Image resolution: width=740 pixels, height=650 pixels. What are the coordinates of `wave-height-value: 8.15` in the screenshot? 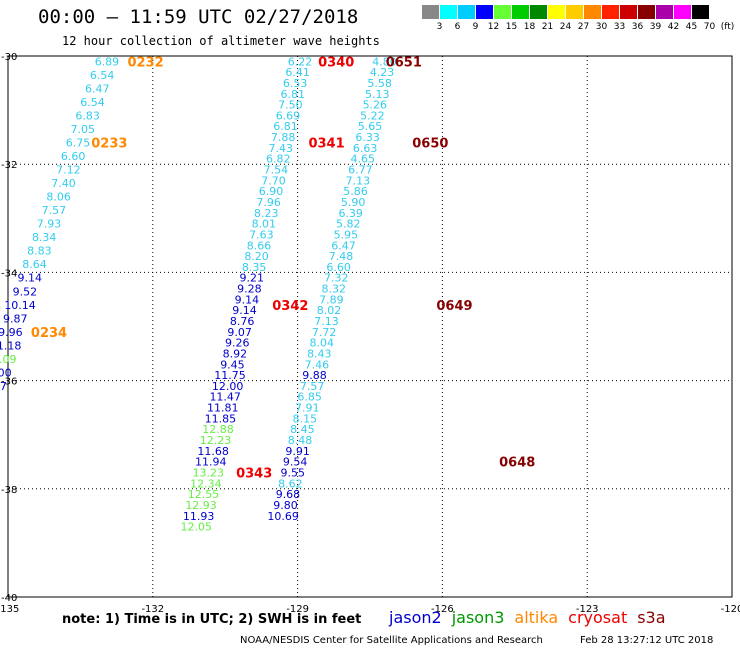 It's located at (305, 418).